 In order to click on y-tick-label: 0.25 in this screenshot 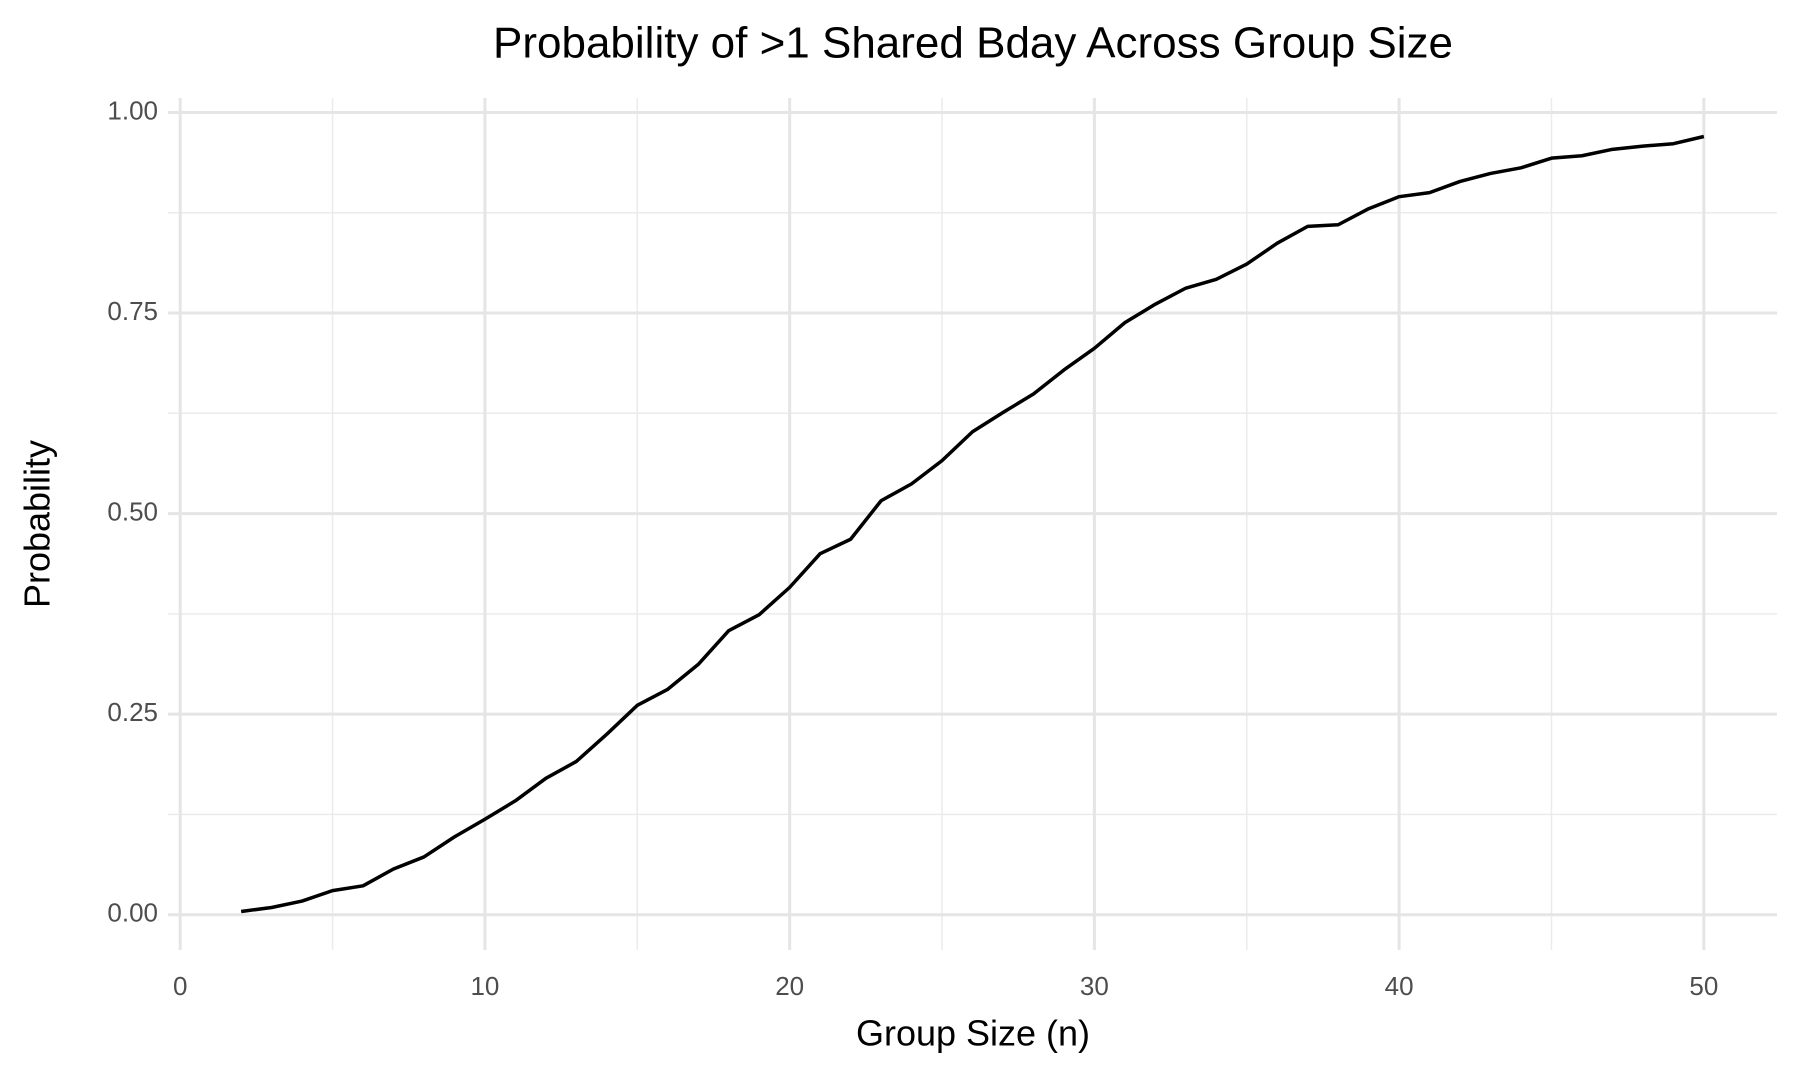, I will do `click(132, 712)`.